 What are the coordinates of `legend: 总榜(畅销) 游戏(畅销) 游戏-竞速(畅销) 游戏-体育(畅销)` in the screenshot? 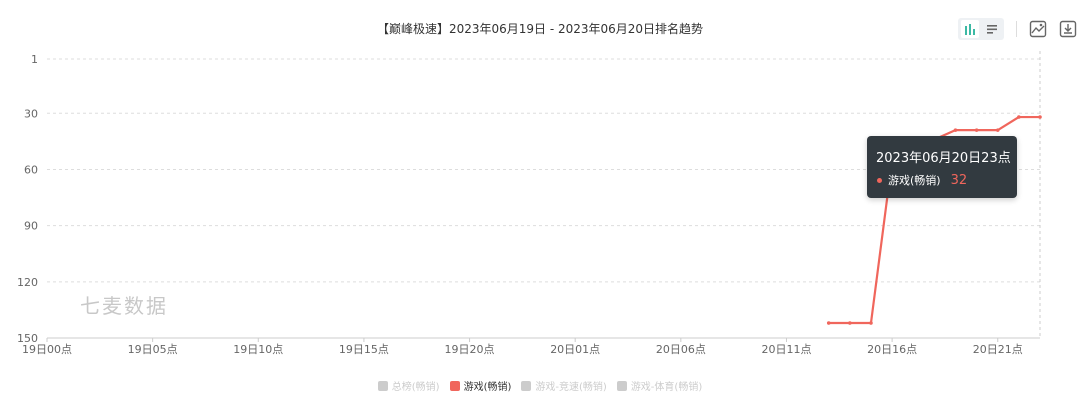 It's located at (540, 385).